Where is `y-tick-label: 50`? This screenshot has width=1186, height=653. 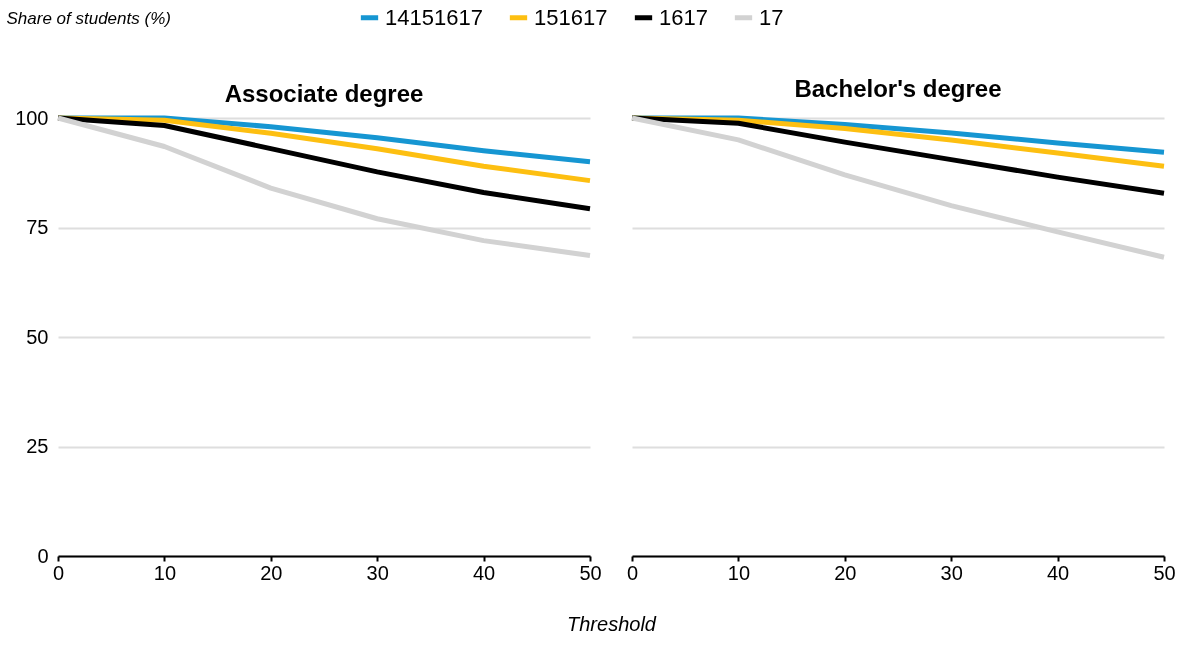
y-tick-label: 50 is located at coordinates (37, 336).